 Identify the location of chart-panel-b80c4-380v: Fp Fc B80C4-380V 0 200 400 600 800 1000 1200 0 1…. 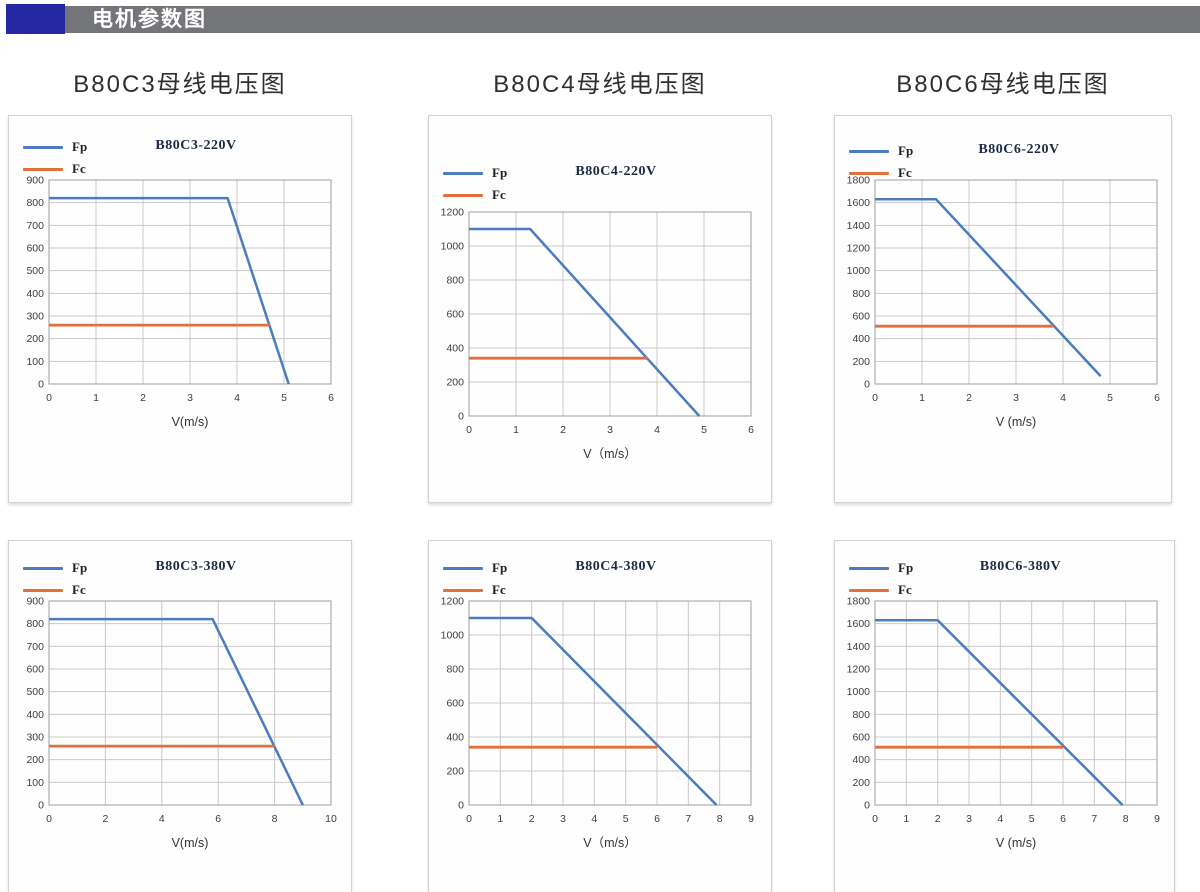
(600, 716).